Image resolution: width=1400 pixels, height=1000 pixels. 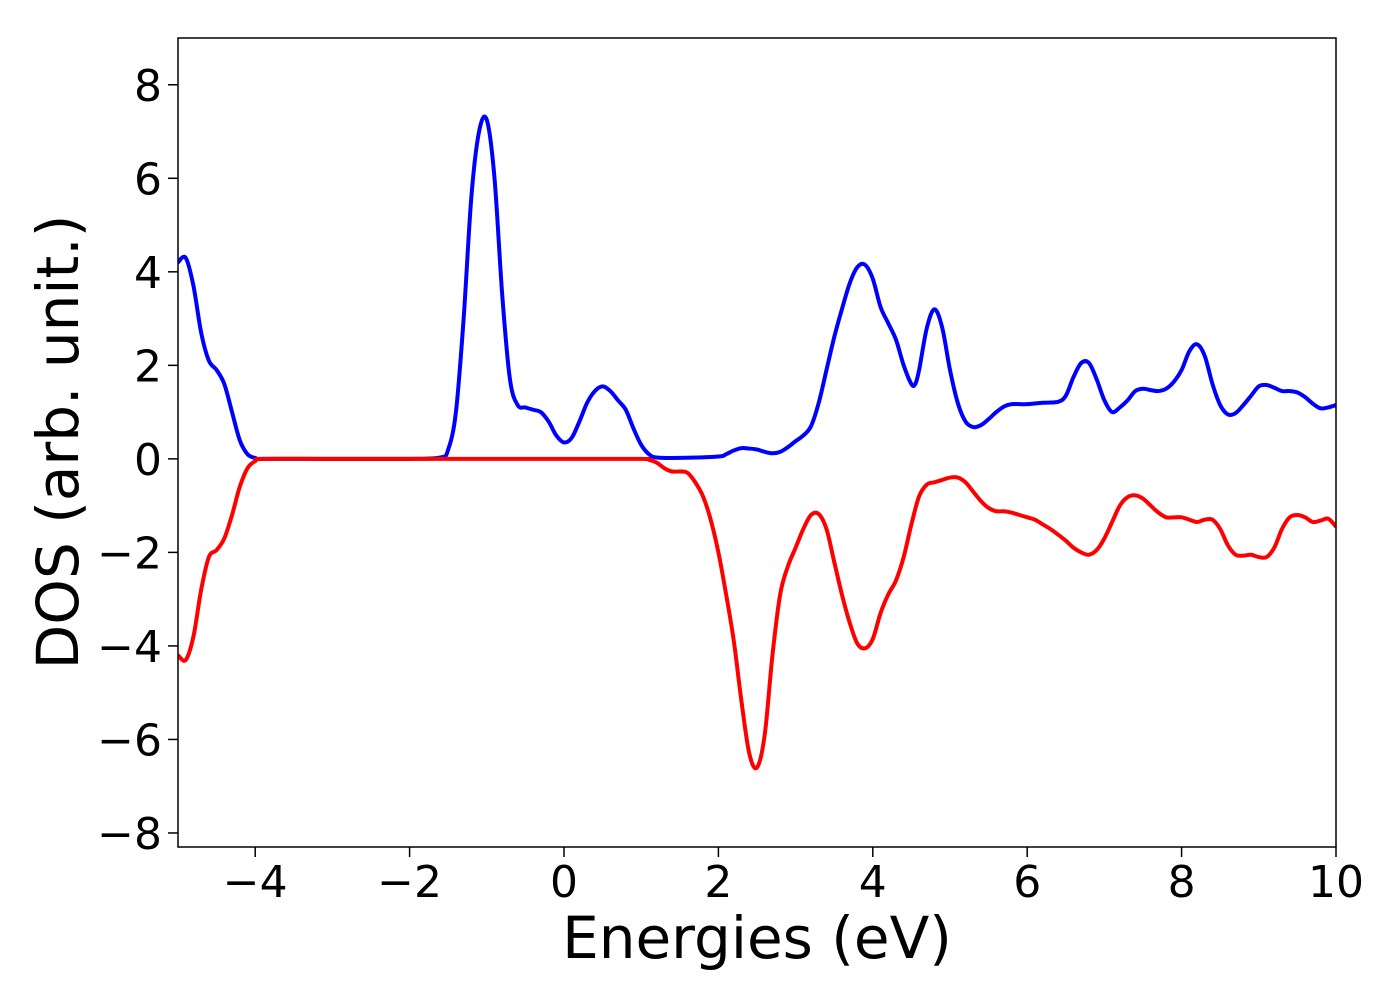 What do you see at coordinates (148, 86) in the screenshot?
I see `y-tick-label: 8` at bounding box center [148, 86].